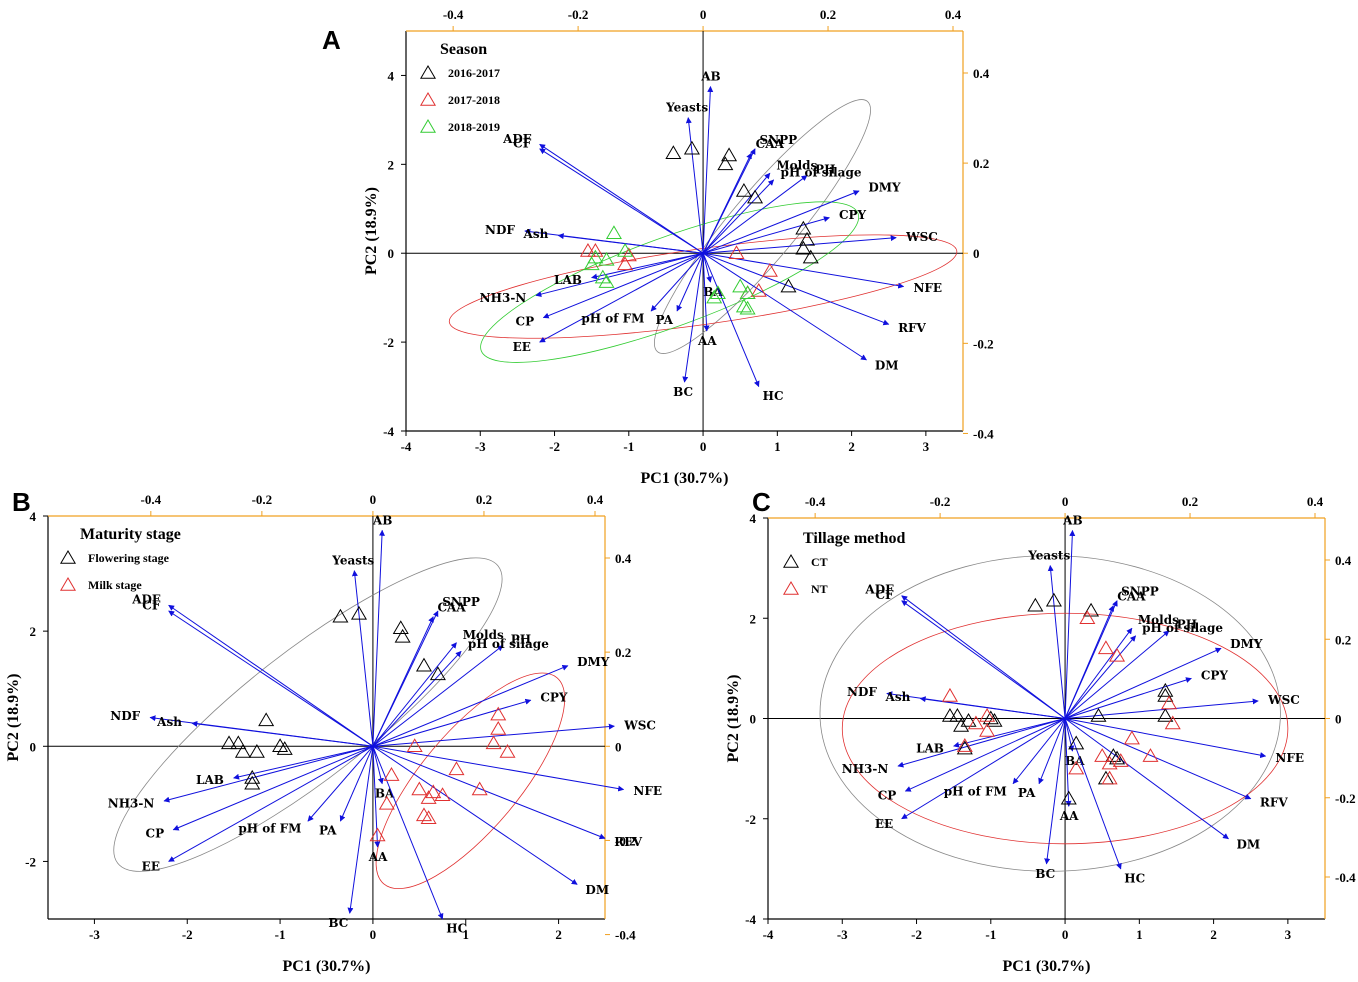 The height and width of the screenshot is (982, 1358). Describe the element at coordinates (474, 100) in the screenshot. I see `legend-item: 2017-2018` at that location.